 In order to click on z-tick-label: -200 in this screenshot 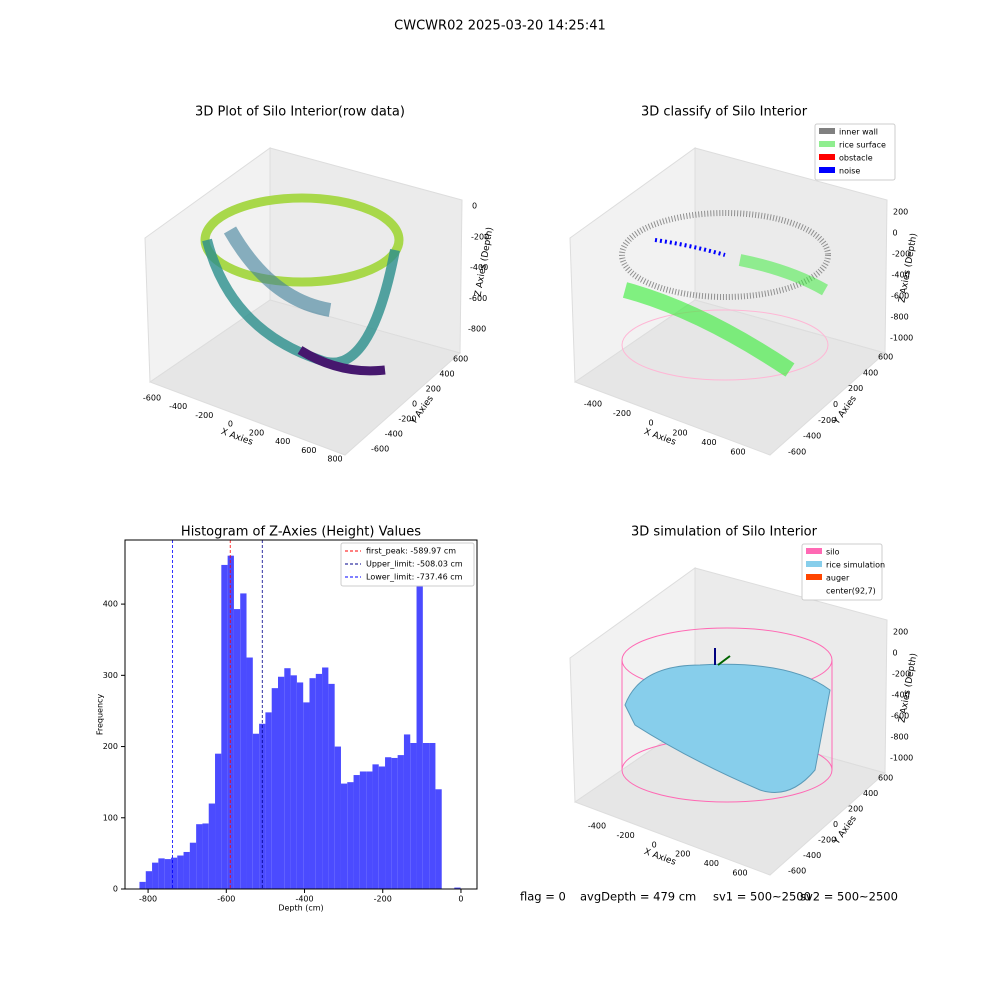, I will do `click(901, 674)`.